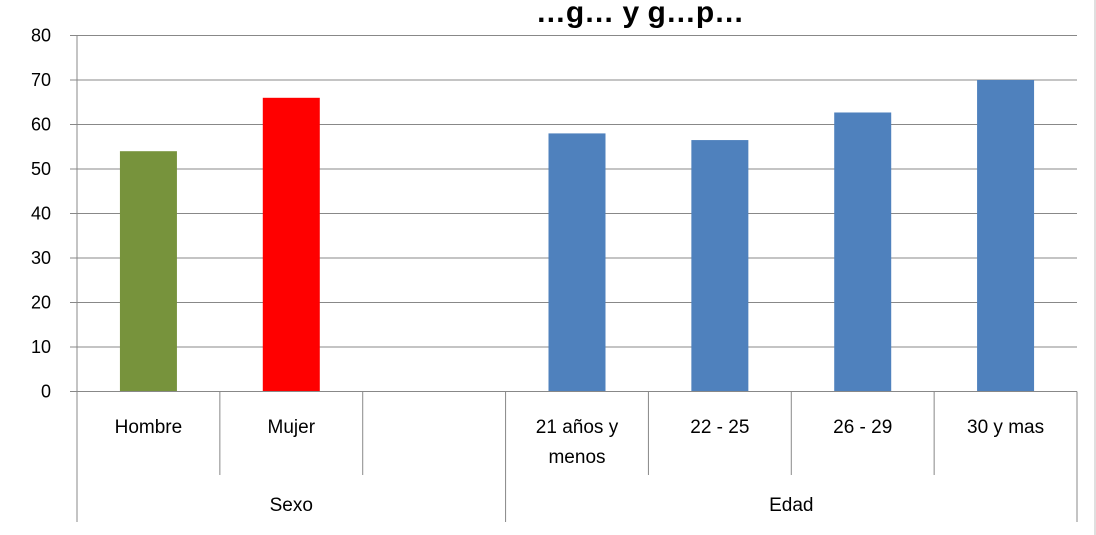 The image size is (1096, 535). I want to click on category-label: Mujer, so click(292, 427).